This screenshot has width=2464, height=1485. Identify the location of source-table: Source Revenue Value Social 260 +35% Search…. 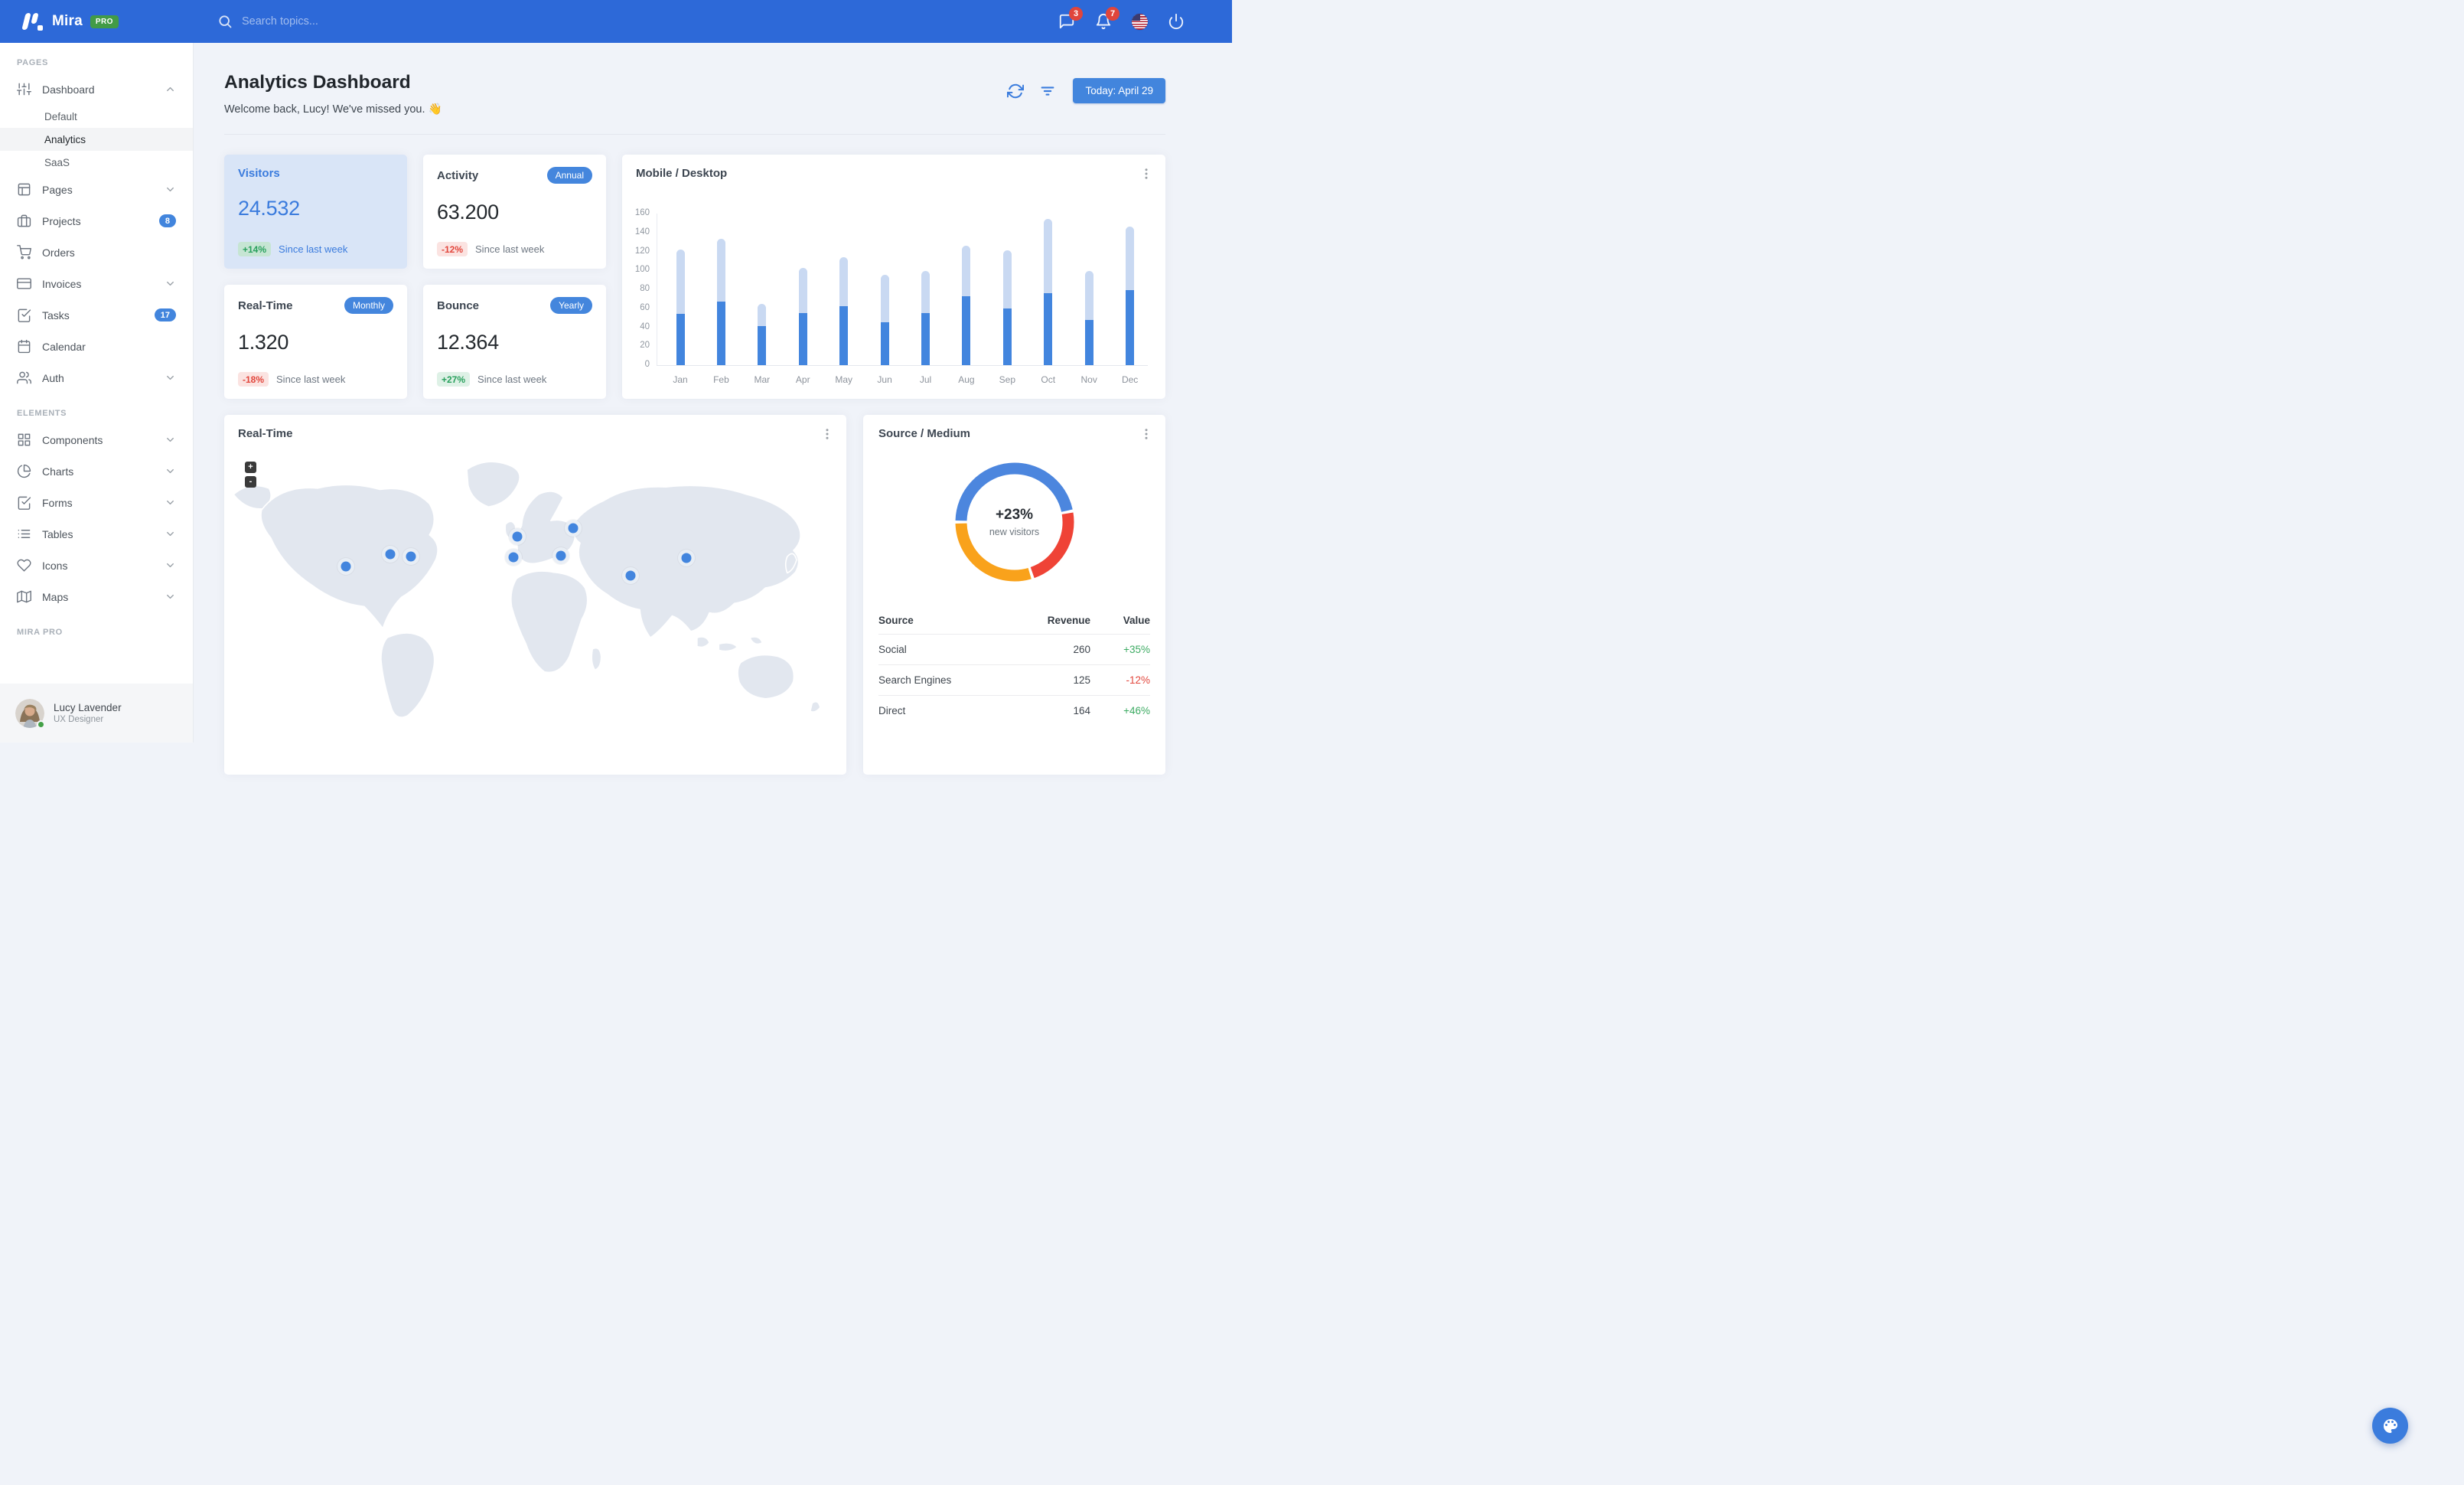
(1014, 666).